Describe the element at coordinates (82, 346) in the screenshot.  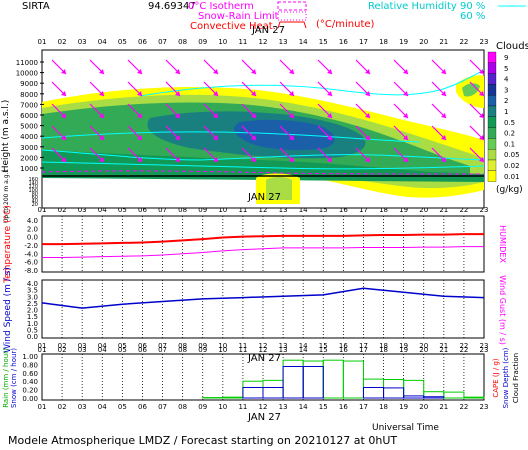
I see `hour-tick-label: 03` at that location.